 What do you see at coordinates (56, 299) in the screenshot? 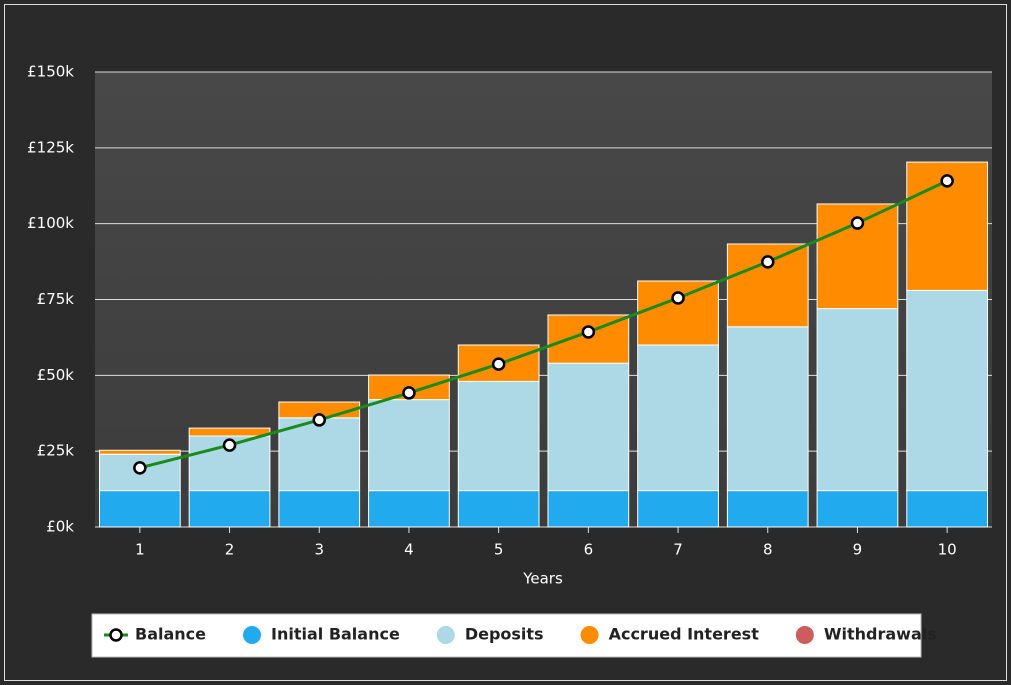
I see `y-tick-label: £75k` at bounding box center [56, 299].